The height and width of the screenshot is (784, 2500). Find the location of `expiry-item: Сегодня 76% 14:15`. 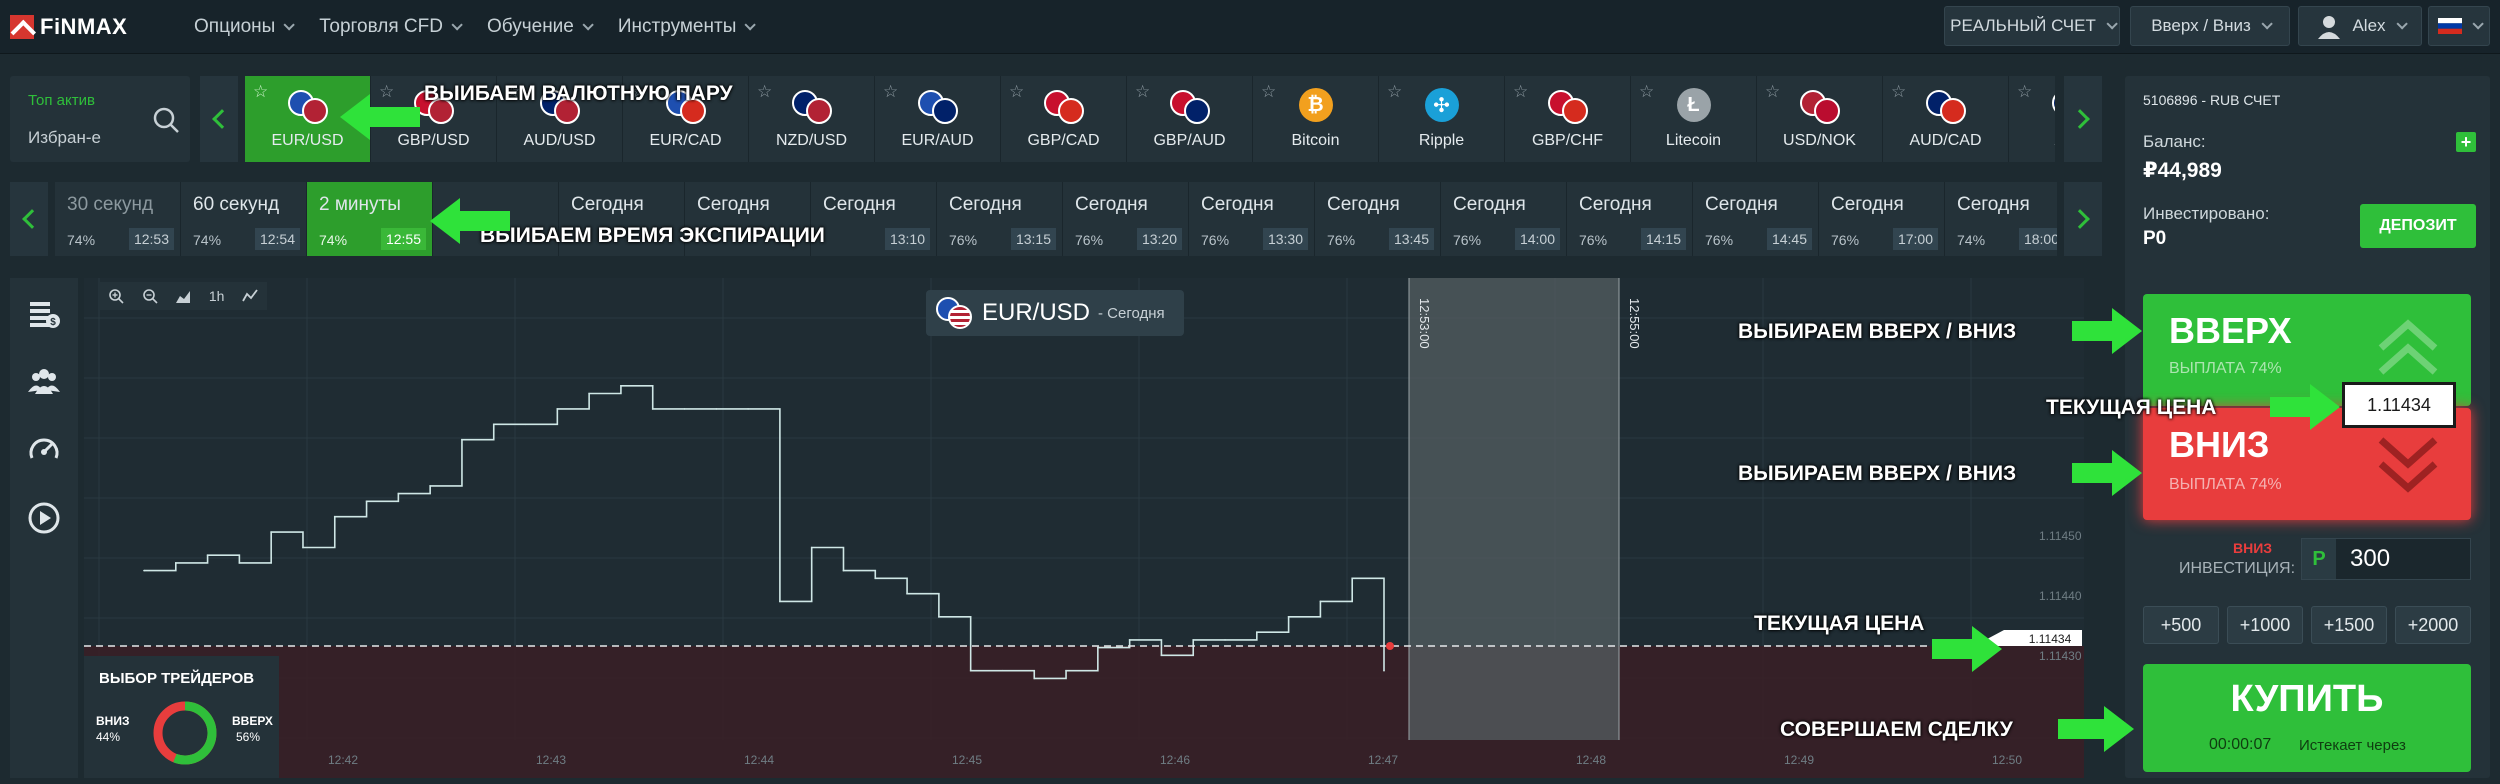

expiry-item: Сегодня 76% 14:15 is located at coordinates (1630, 219).